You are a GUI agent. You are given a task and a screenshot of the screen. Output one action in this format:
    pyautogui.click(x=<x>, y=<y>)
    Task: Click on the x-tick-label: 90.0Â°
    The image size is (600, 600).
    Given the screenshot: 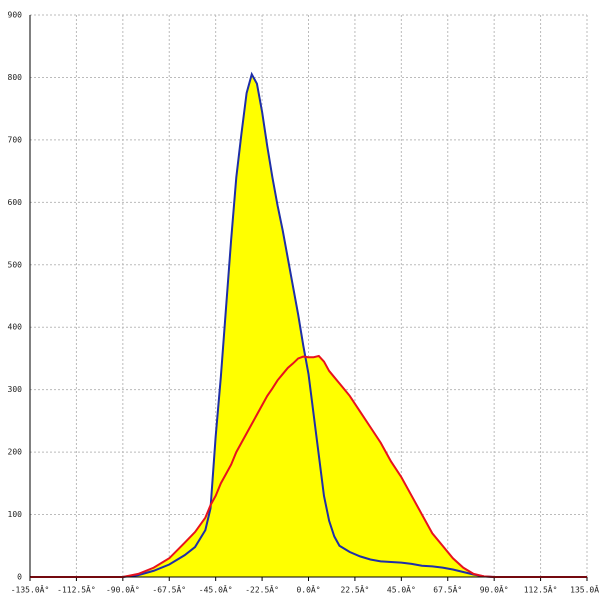 What is the action you would take?
    pyautogui.click(x=494, y=589)
    